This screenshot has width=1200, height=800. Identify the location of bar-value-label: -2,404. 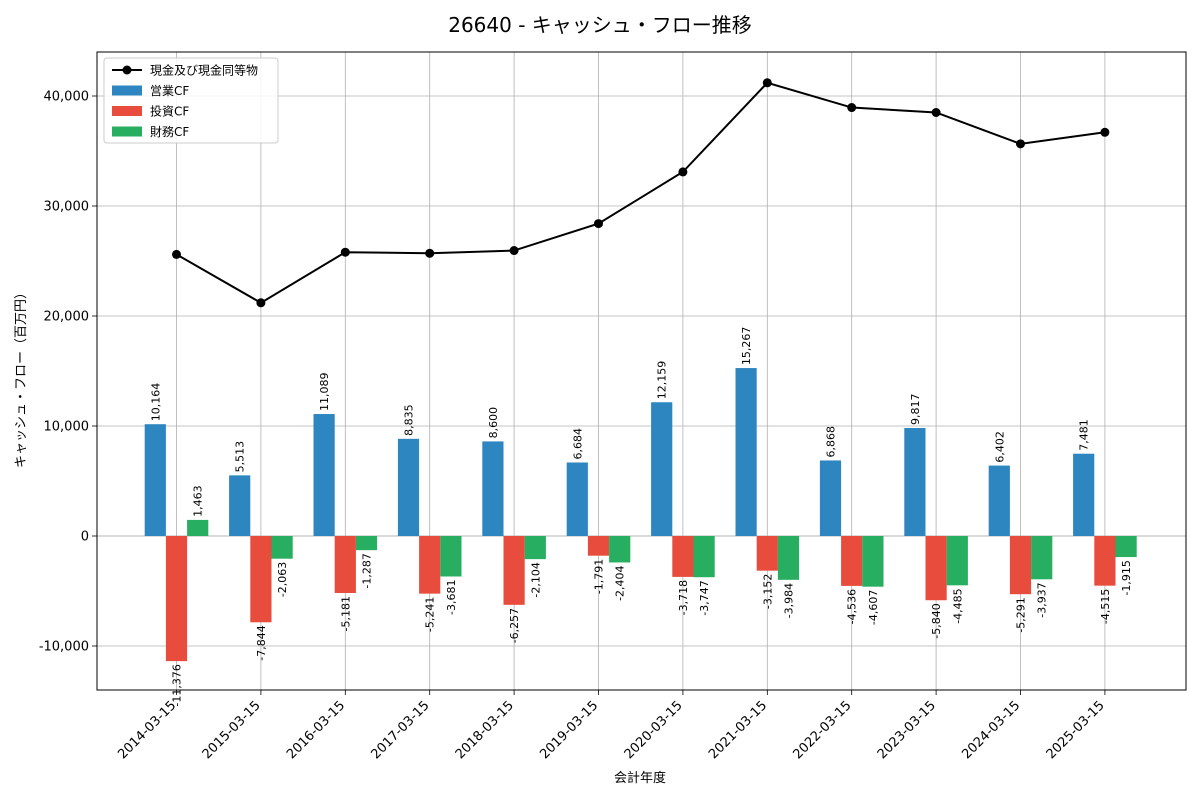
(620, 582).